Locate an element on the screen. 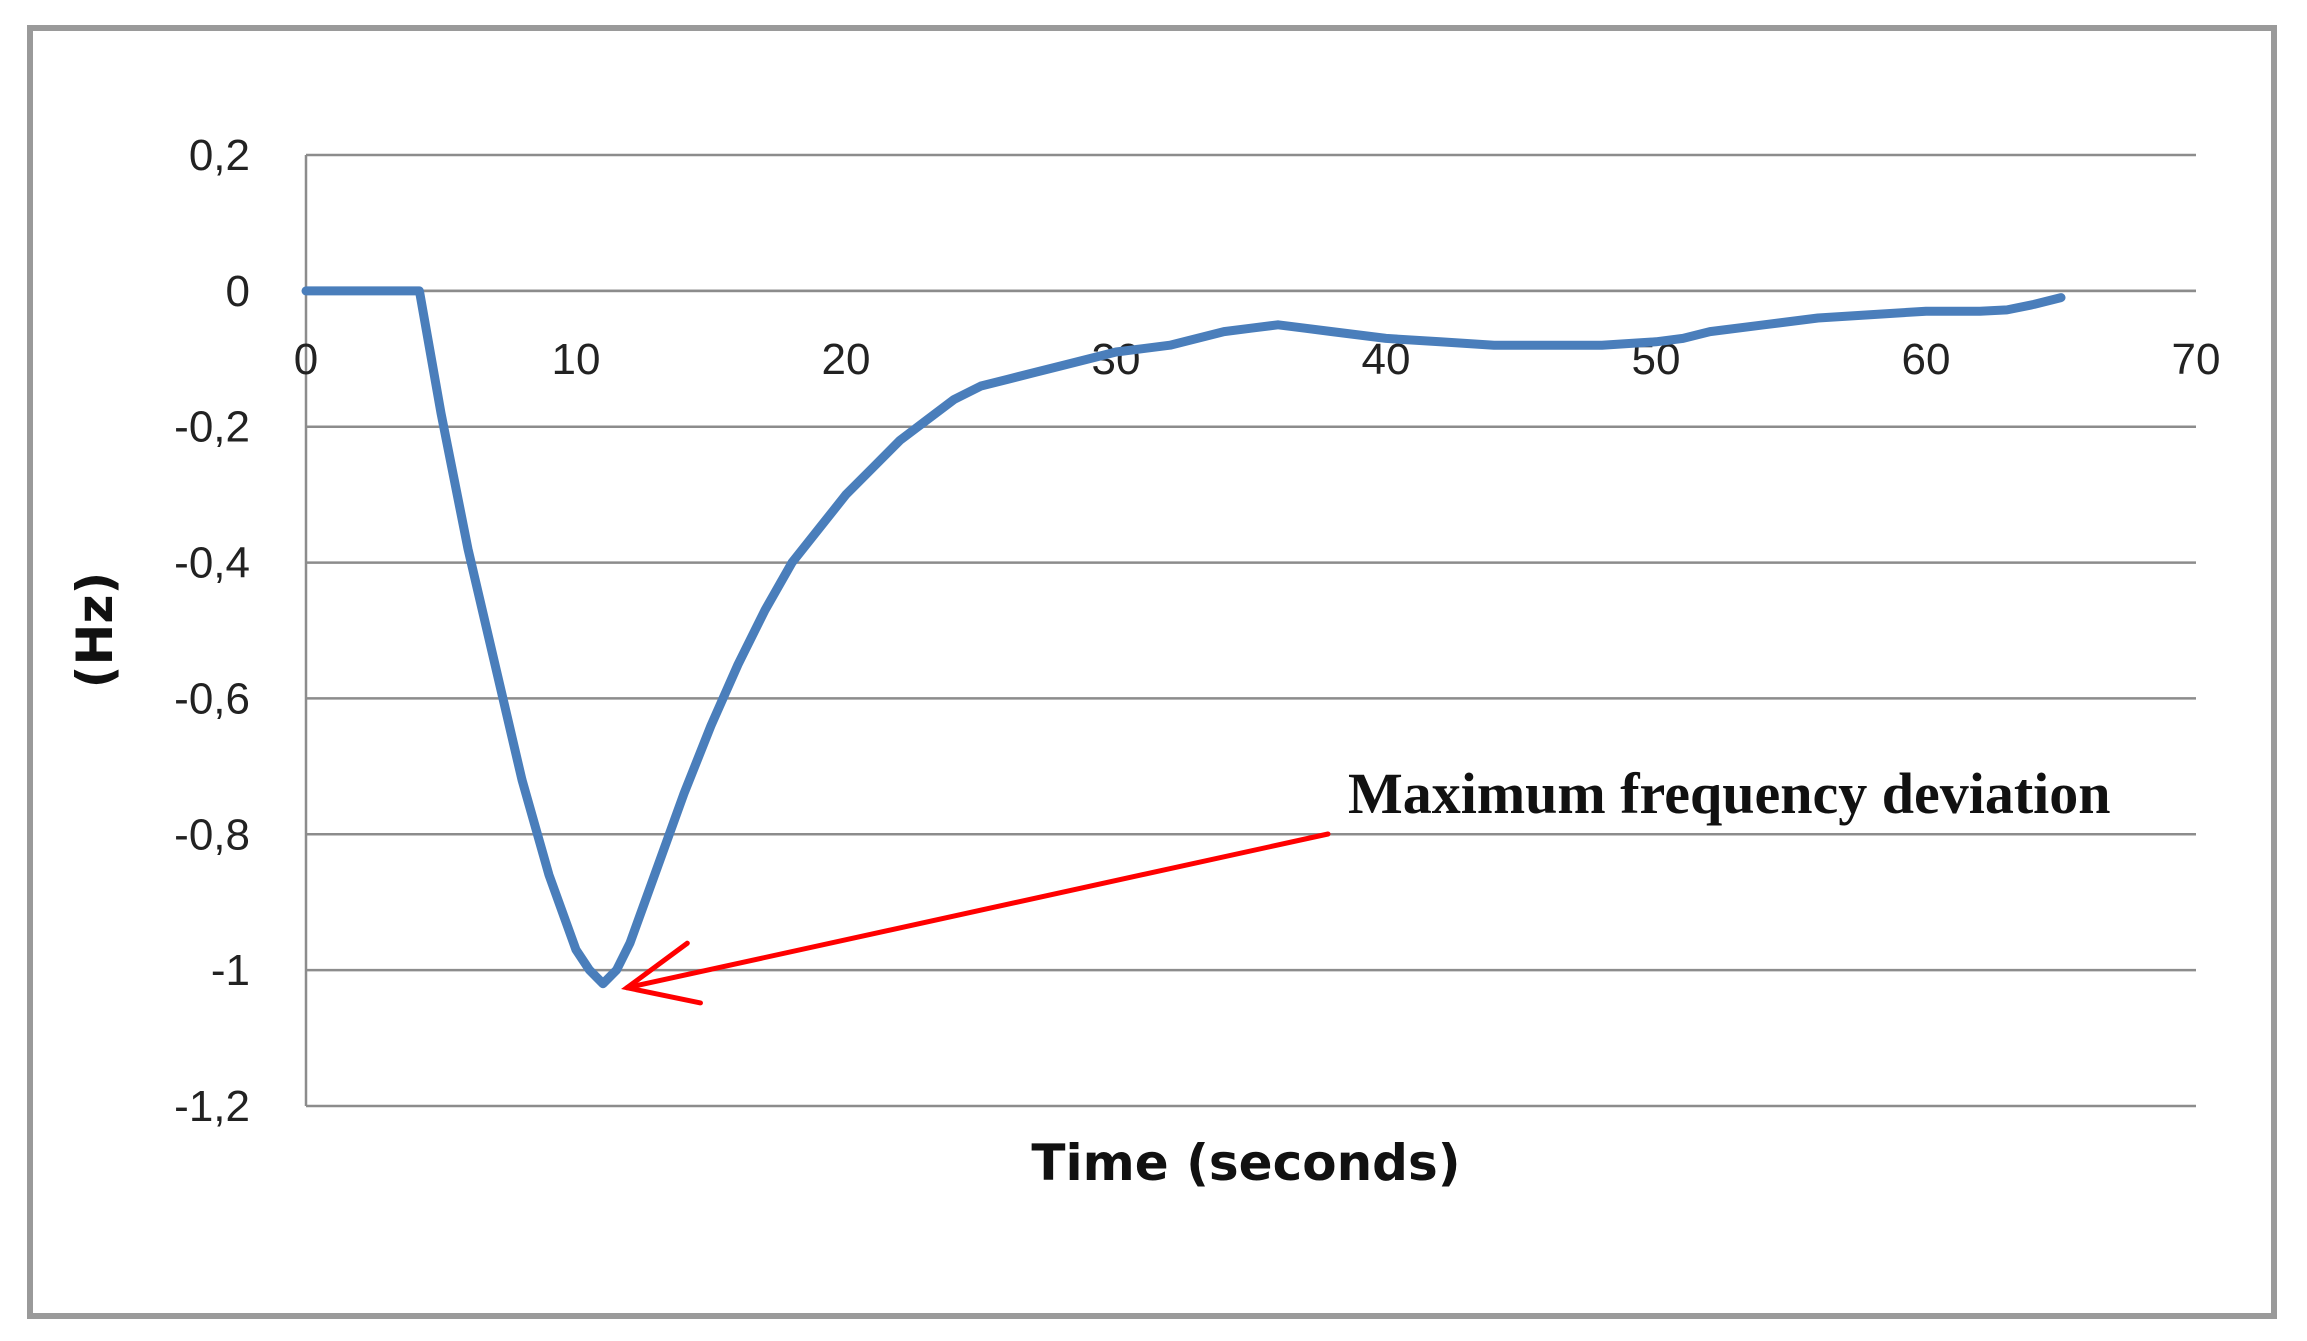 The height and width of the screenshot is (1341, 2307). y-tick-labels: 0,2 0 -0,2 -0,4 -0,6 -0,8 -1 -1,2 is located at coordinates (212, 631).